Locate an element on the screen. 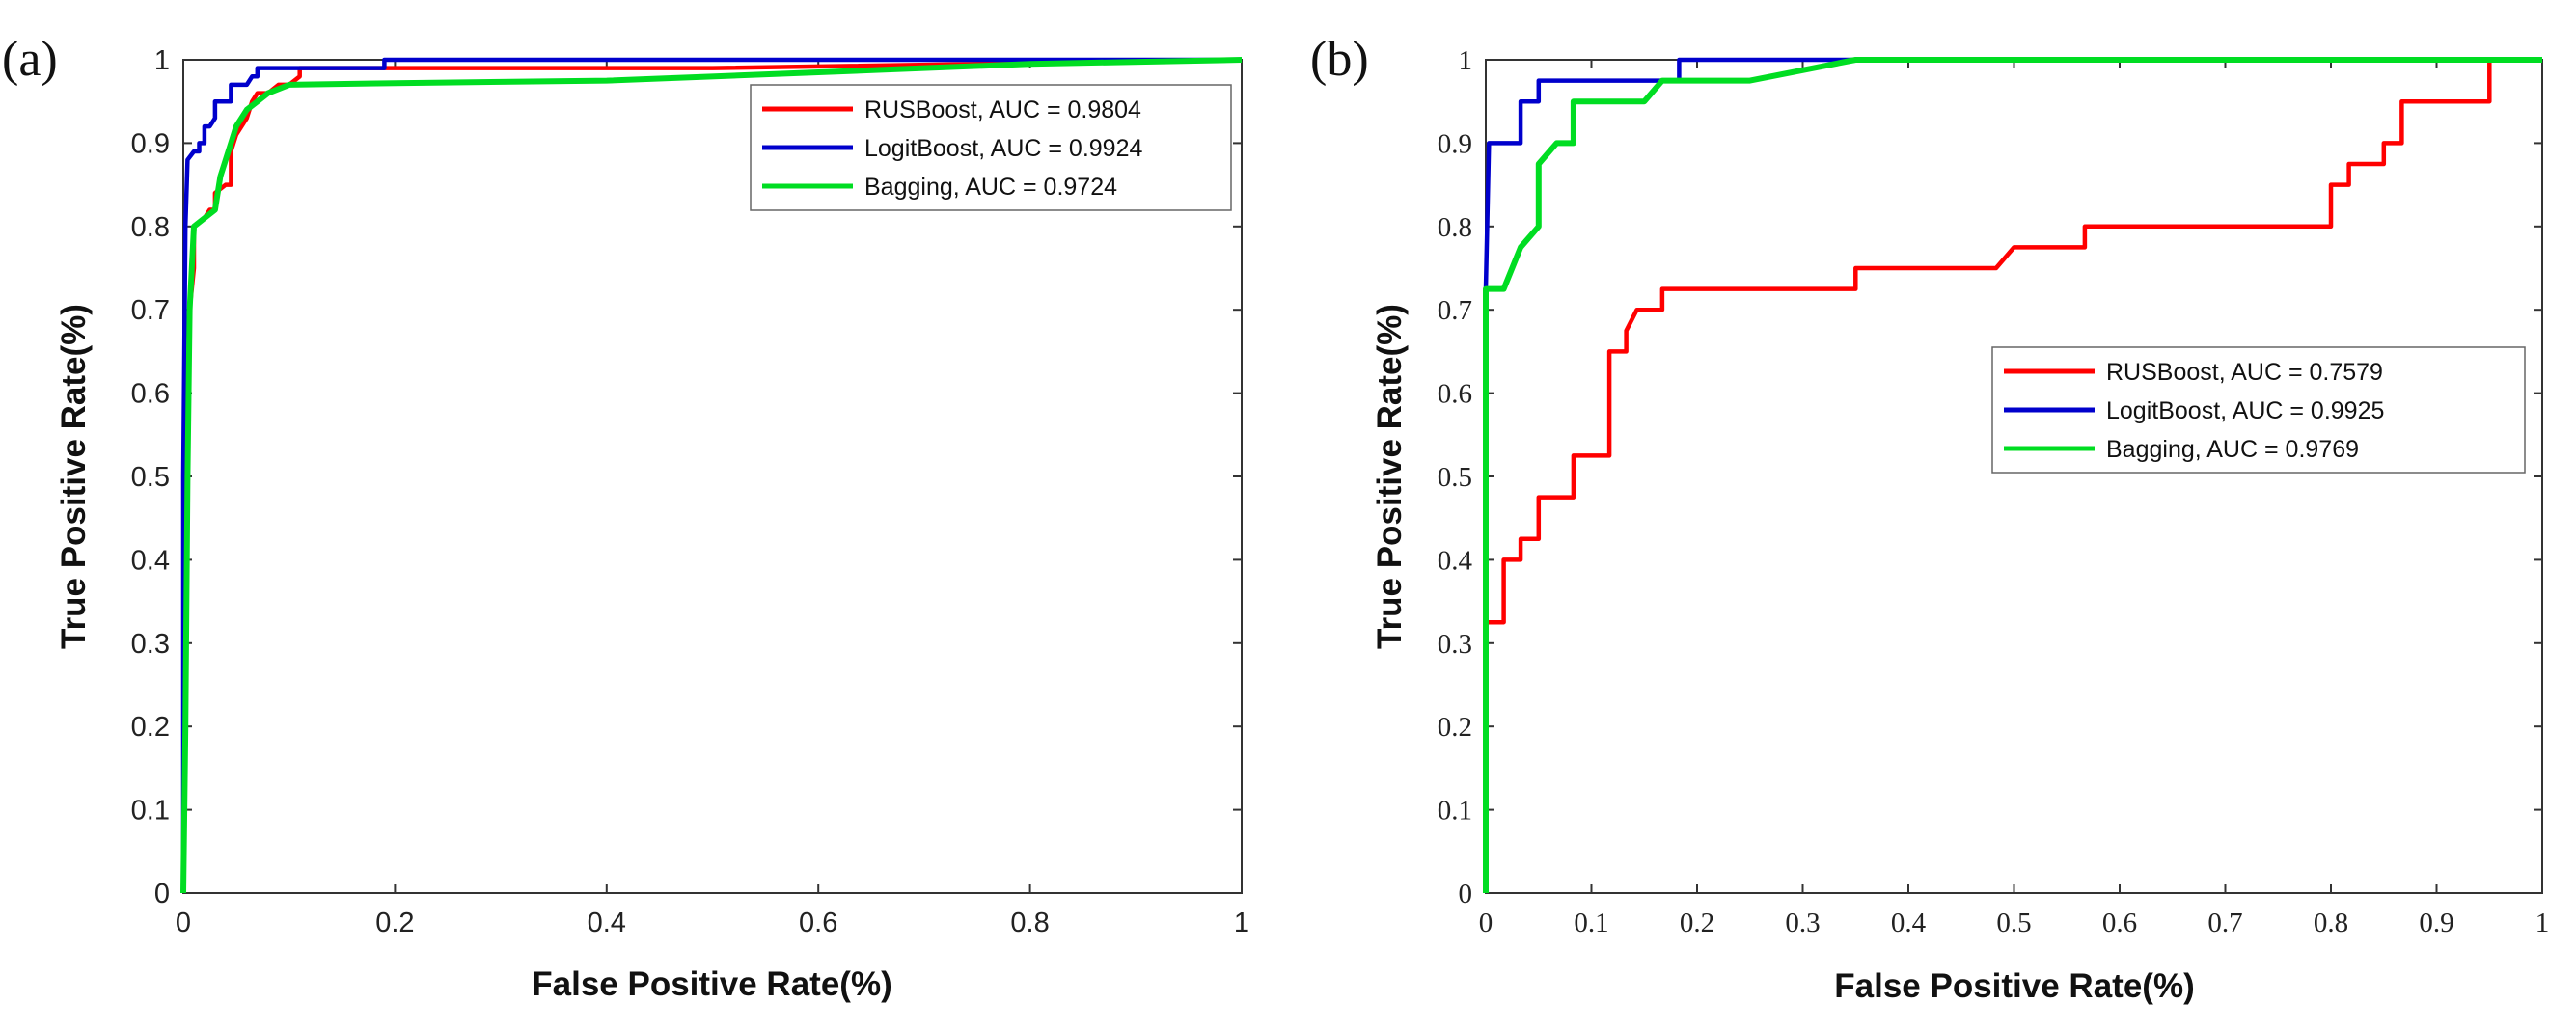 This screenshot has width=2576, height=1032. panel-a-y-tick-label: 0.8 is located at coordinates (150, 228).